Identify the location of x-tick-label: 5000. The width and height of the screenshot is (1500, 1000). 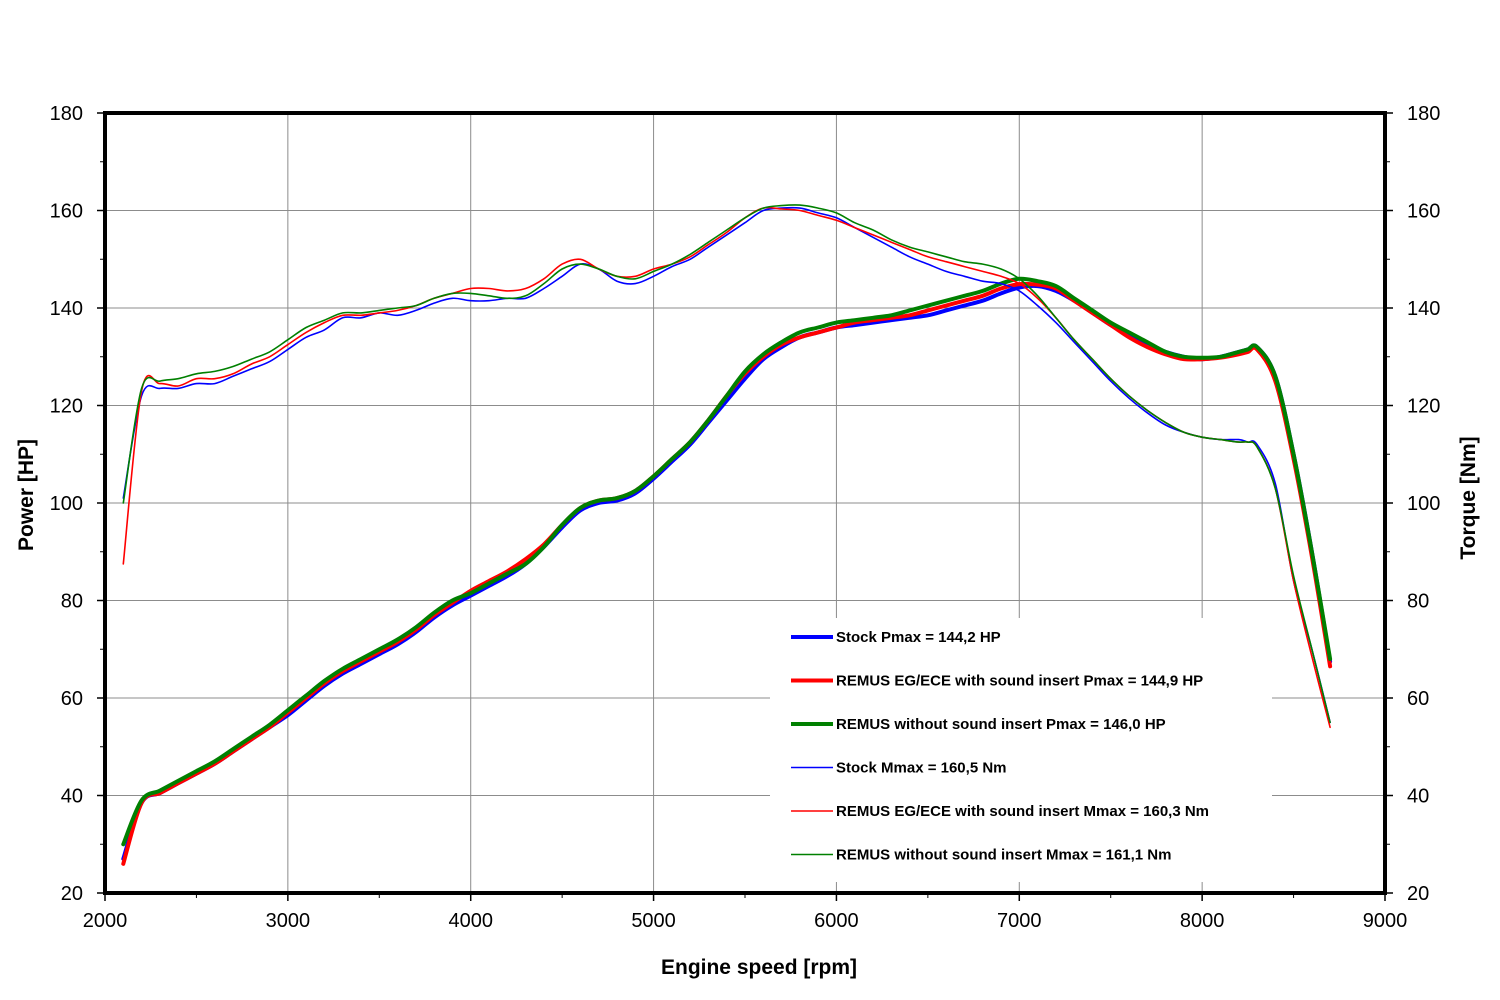
(653, 921).